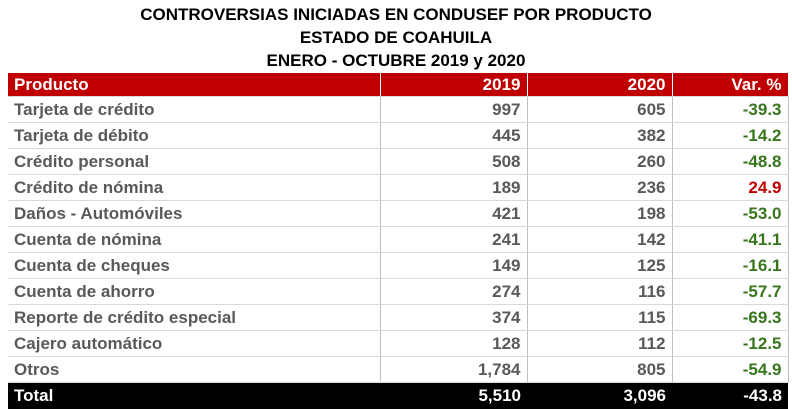  I want to click on table-cell: 5,510, so click(453, 396).